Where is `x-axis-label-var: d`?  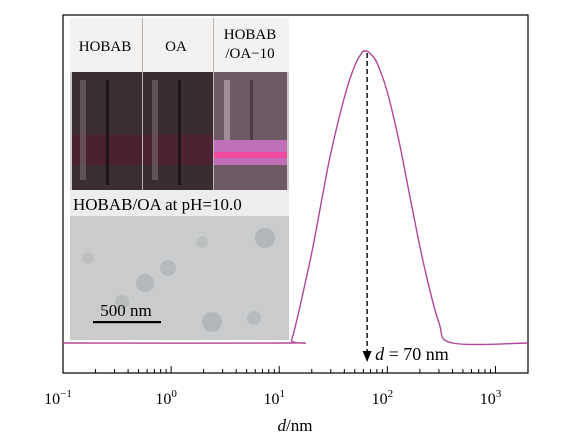
x-axis-label-var: d is located at coordinates (282, 425).